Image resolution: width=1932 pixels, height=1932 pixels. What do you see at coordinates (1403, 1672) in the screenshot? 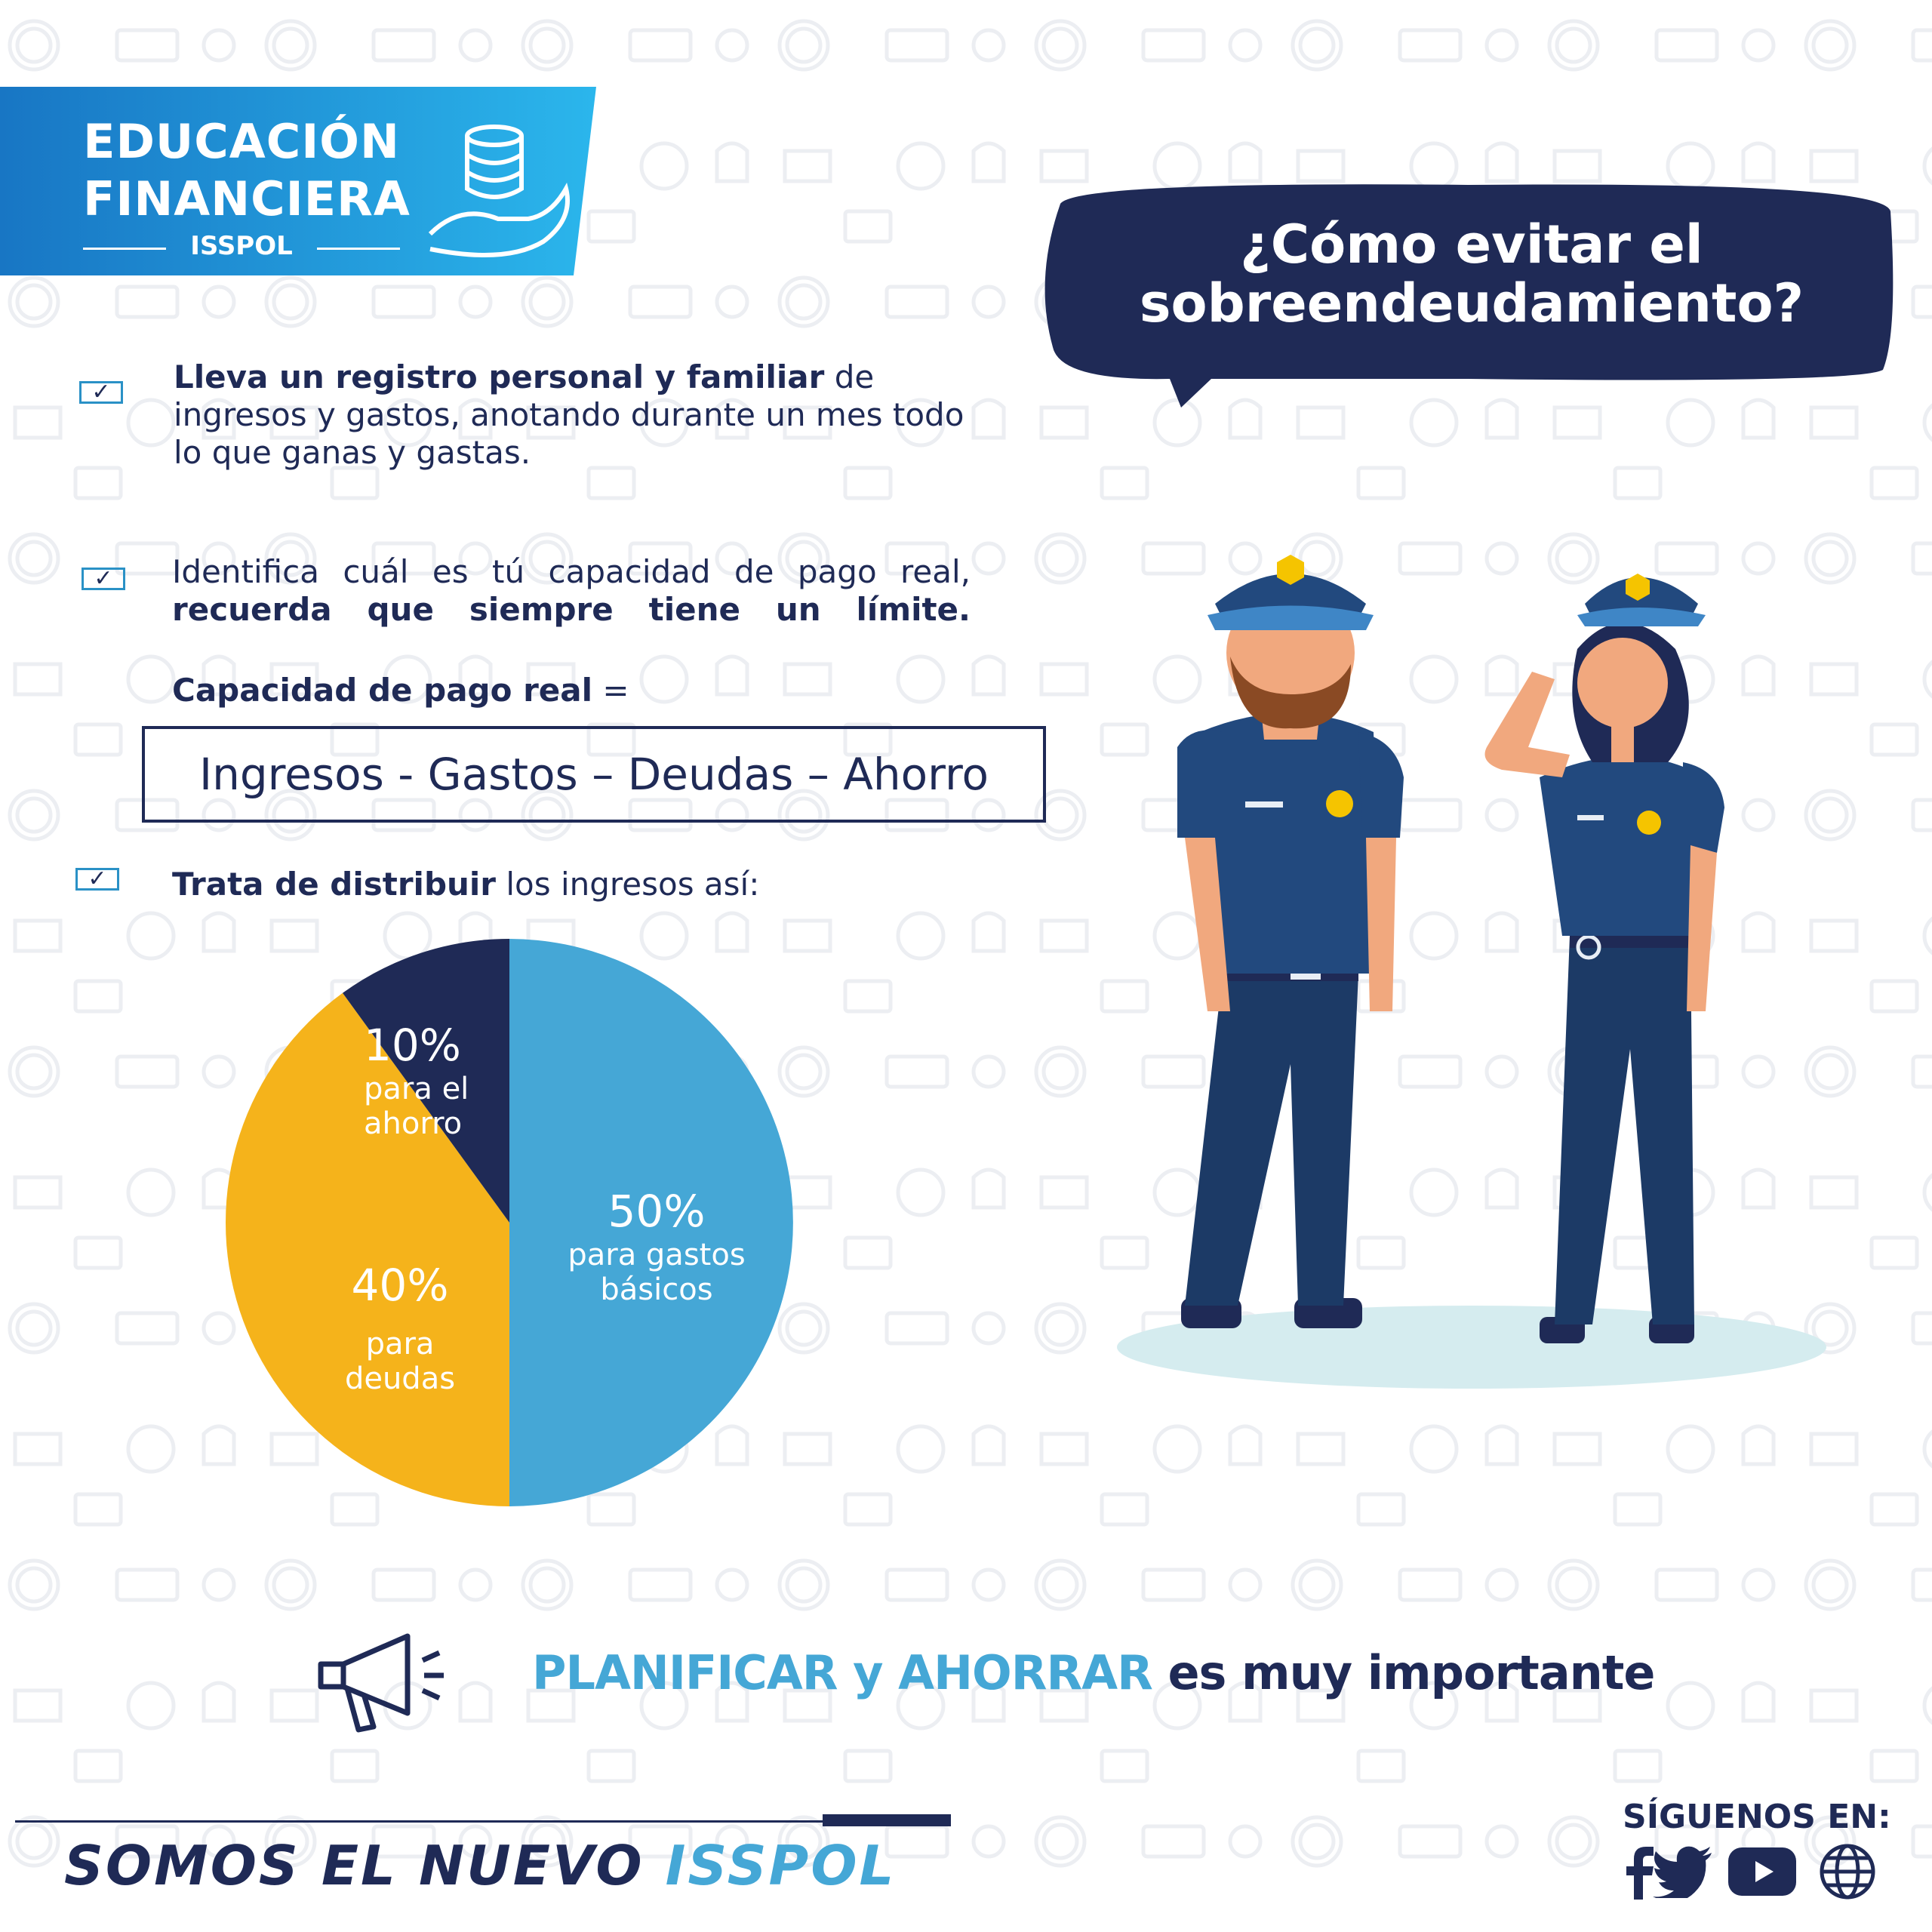
I see `tagline-rest: es muy importante` at bounding box center [1403, 1672].